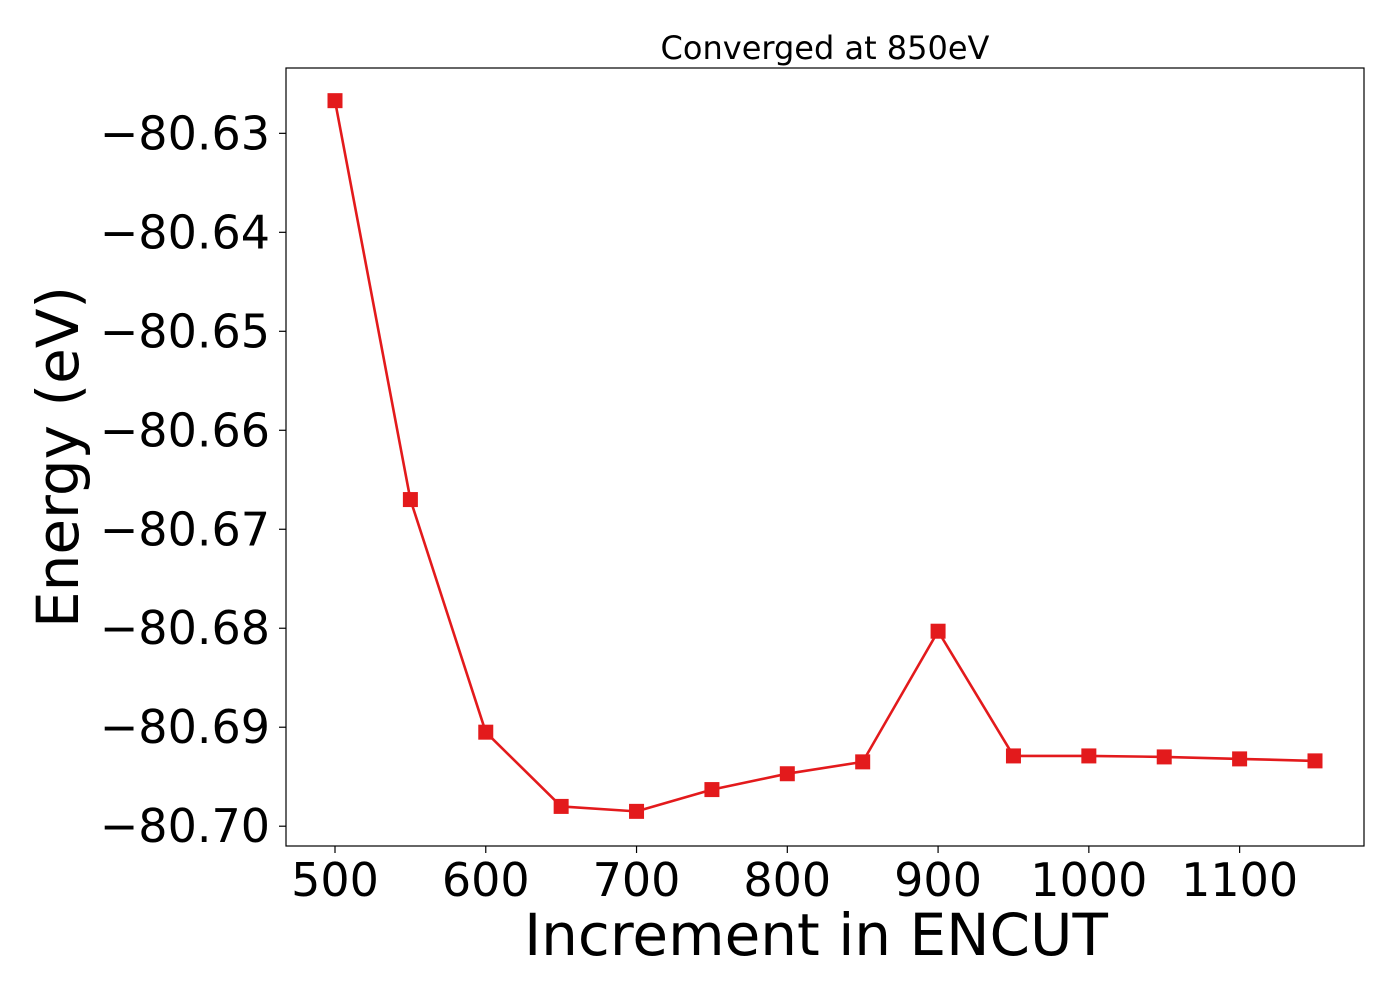  I want to click on y-tick-label: −80.68, so click(185, 628).